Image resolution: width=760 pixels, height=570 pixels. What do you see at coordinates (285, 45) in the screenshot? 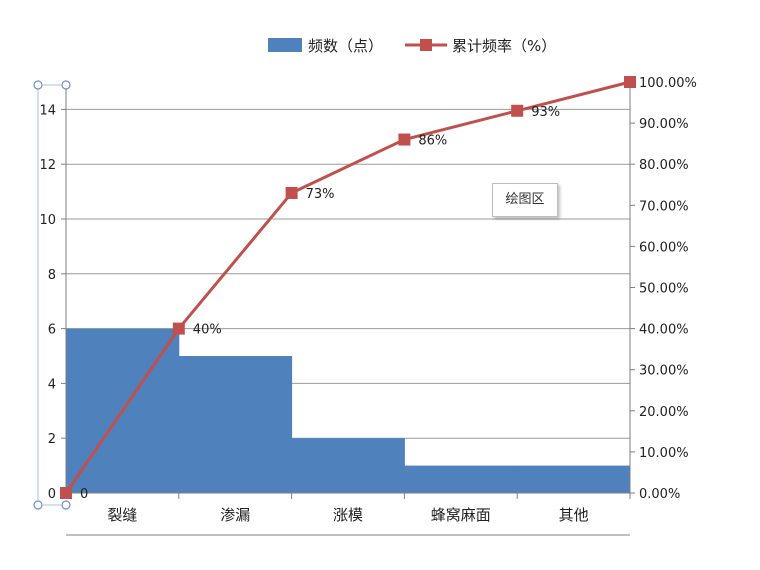
I see `legend-swatch-bar` at bounding box center [285, 45].